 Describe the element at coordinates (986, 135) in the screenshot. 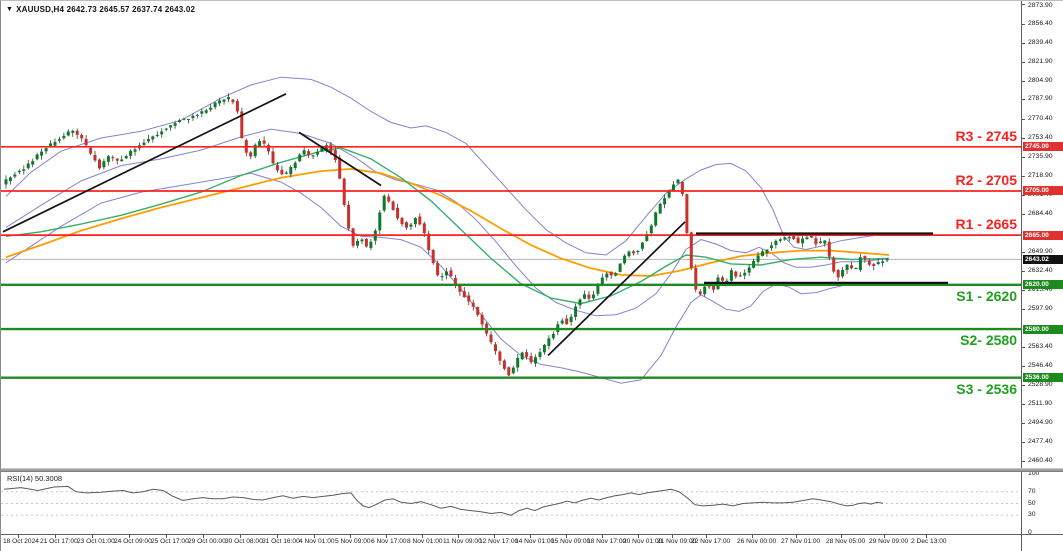

I see `level-label-r3: R3 - 2745` at that location.